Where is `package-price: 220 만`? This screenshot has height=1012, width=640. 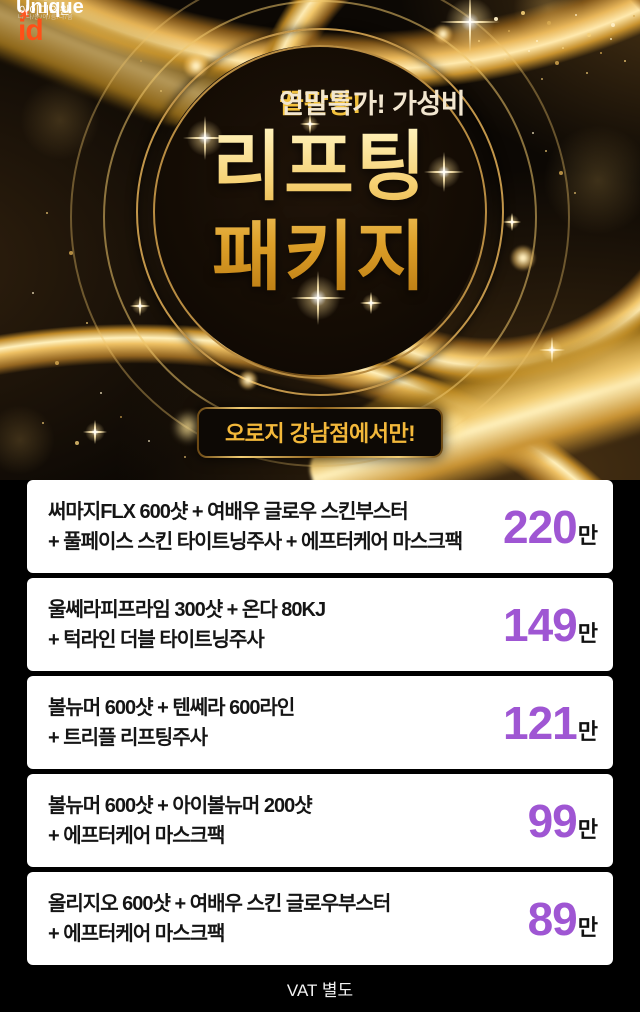 package-price: 220 만 is located at coordinates (550, 526).